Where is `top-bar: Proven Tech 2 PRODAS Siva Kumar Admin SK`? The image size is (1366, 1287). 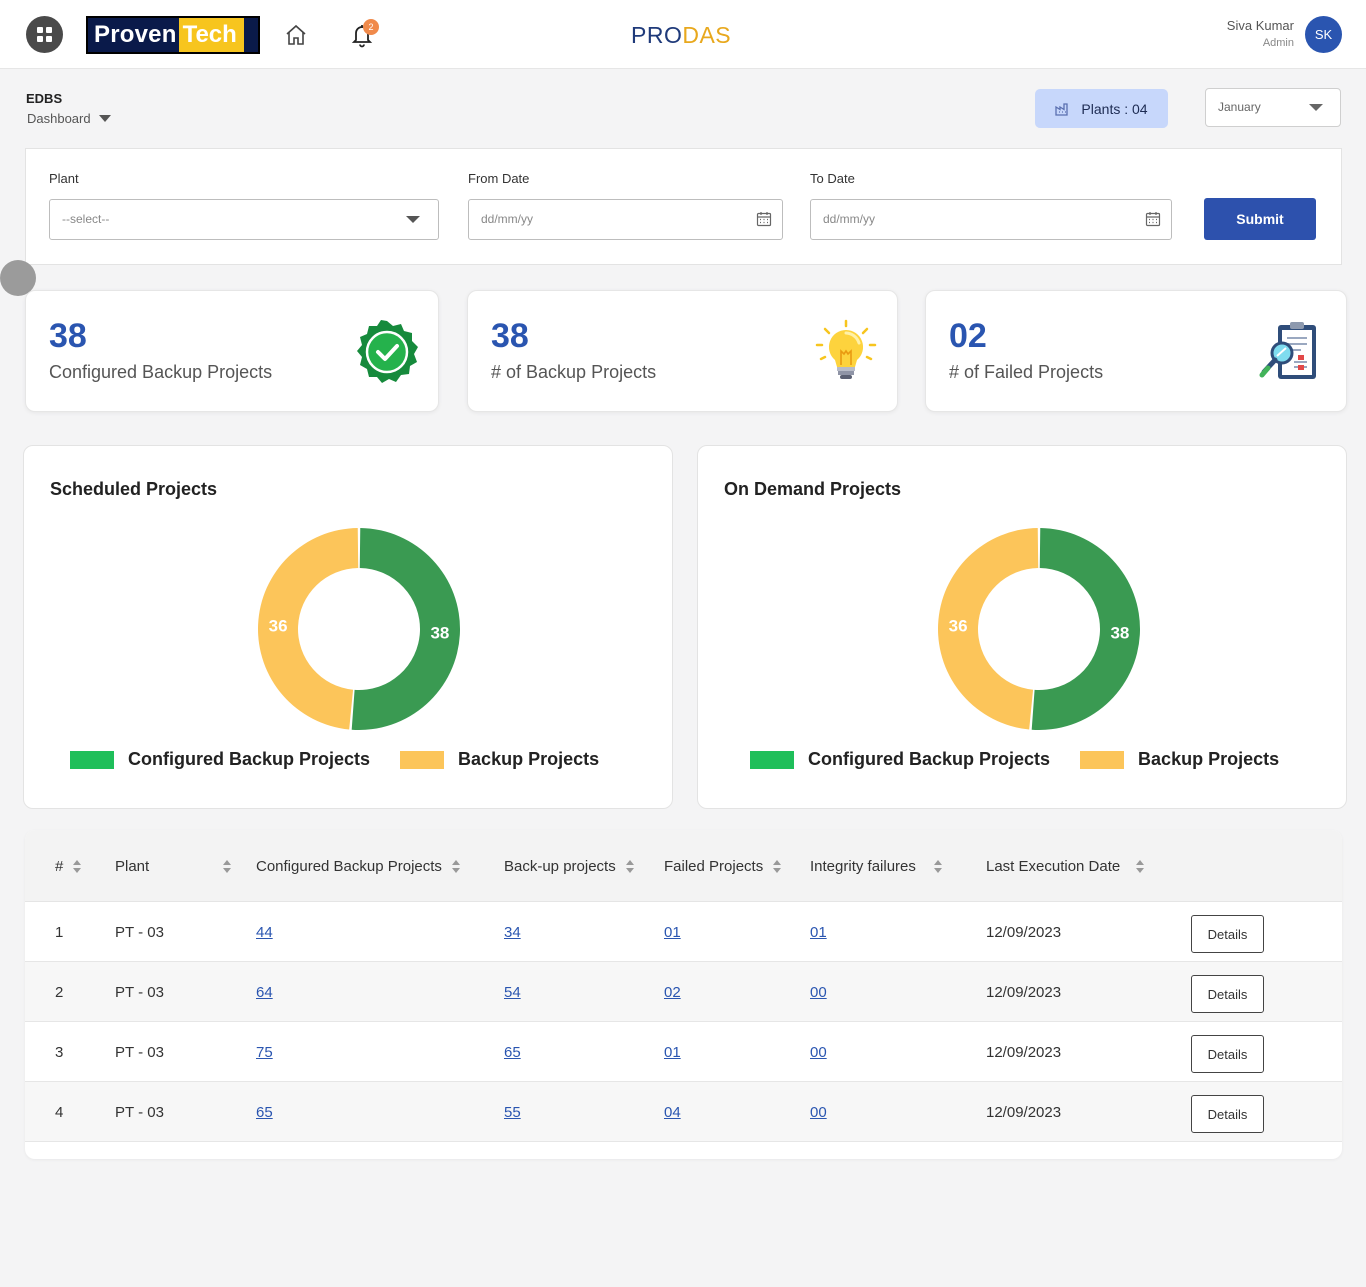
top-bar: Proven Tech 2 PRODAS Siva Kumar Admin SK is located at coordinates (683, 34).